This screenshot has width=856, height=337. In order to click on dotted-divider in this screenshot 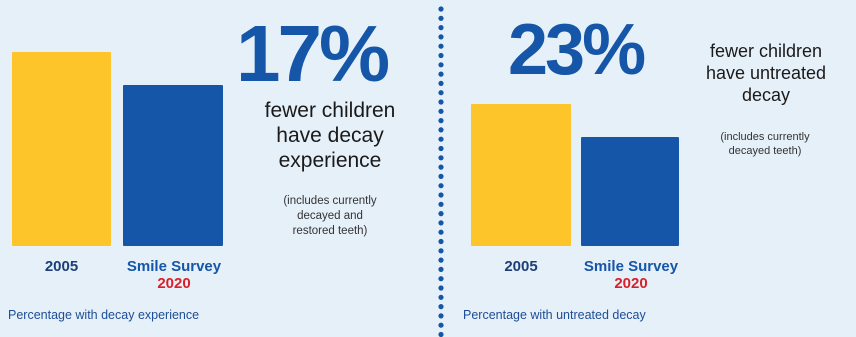, I will do `click(441, 171)`.